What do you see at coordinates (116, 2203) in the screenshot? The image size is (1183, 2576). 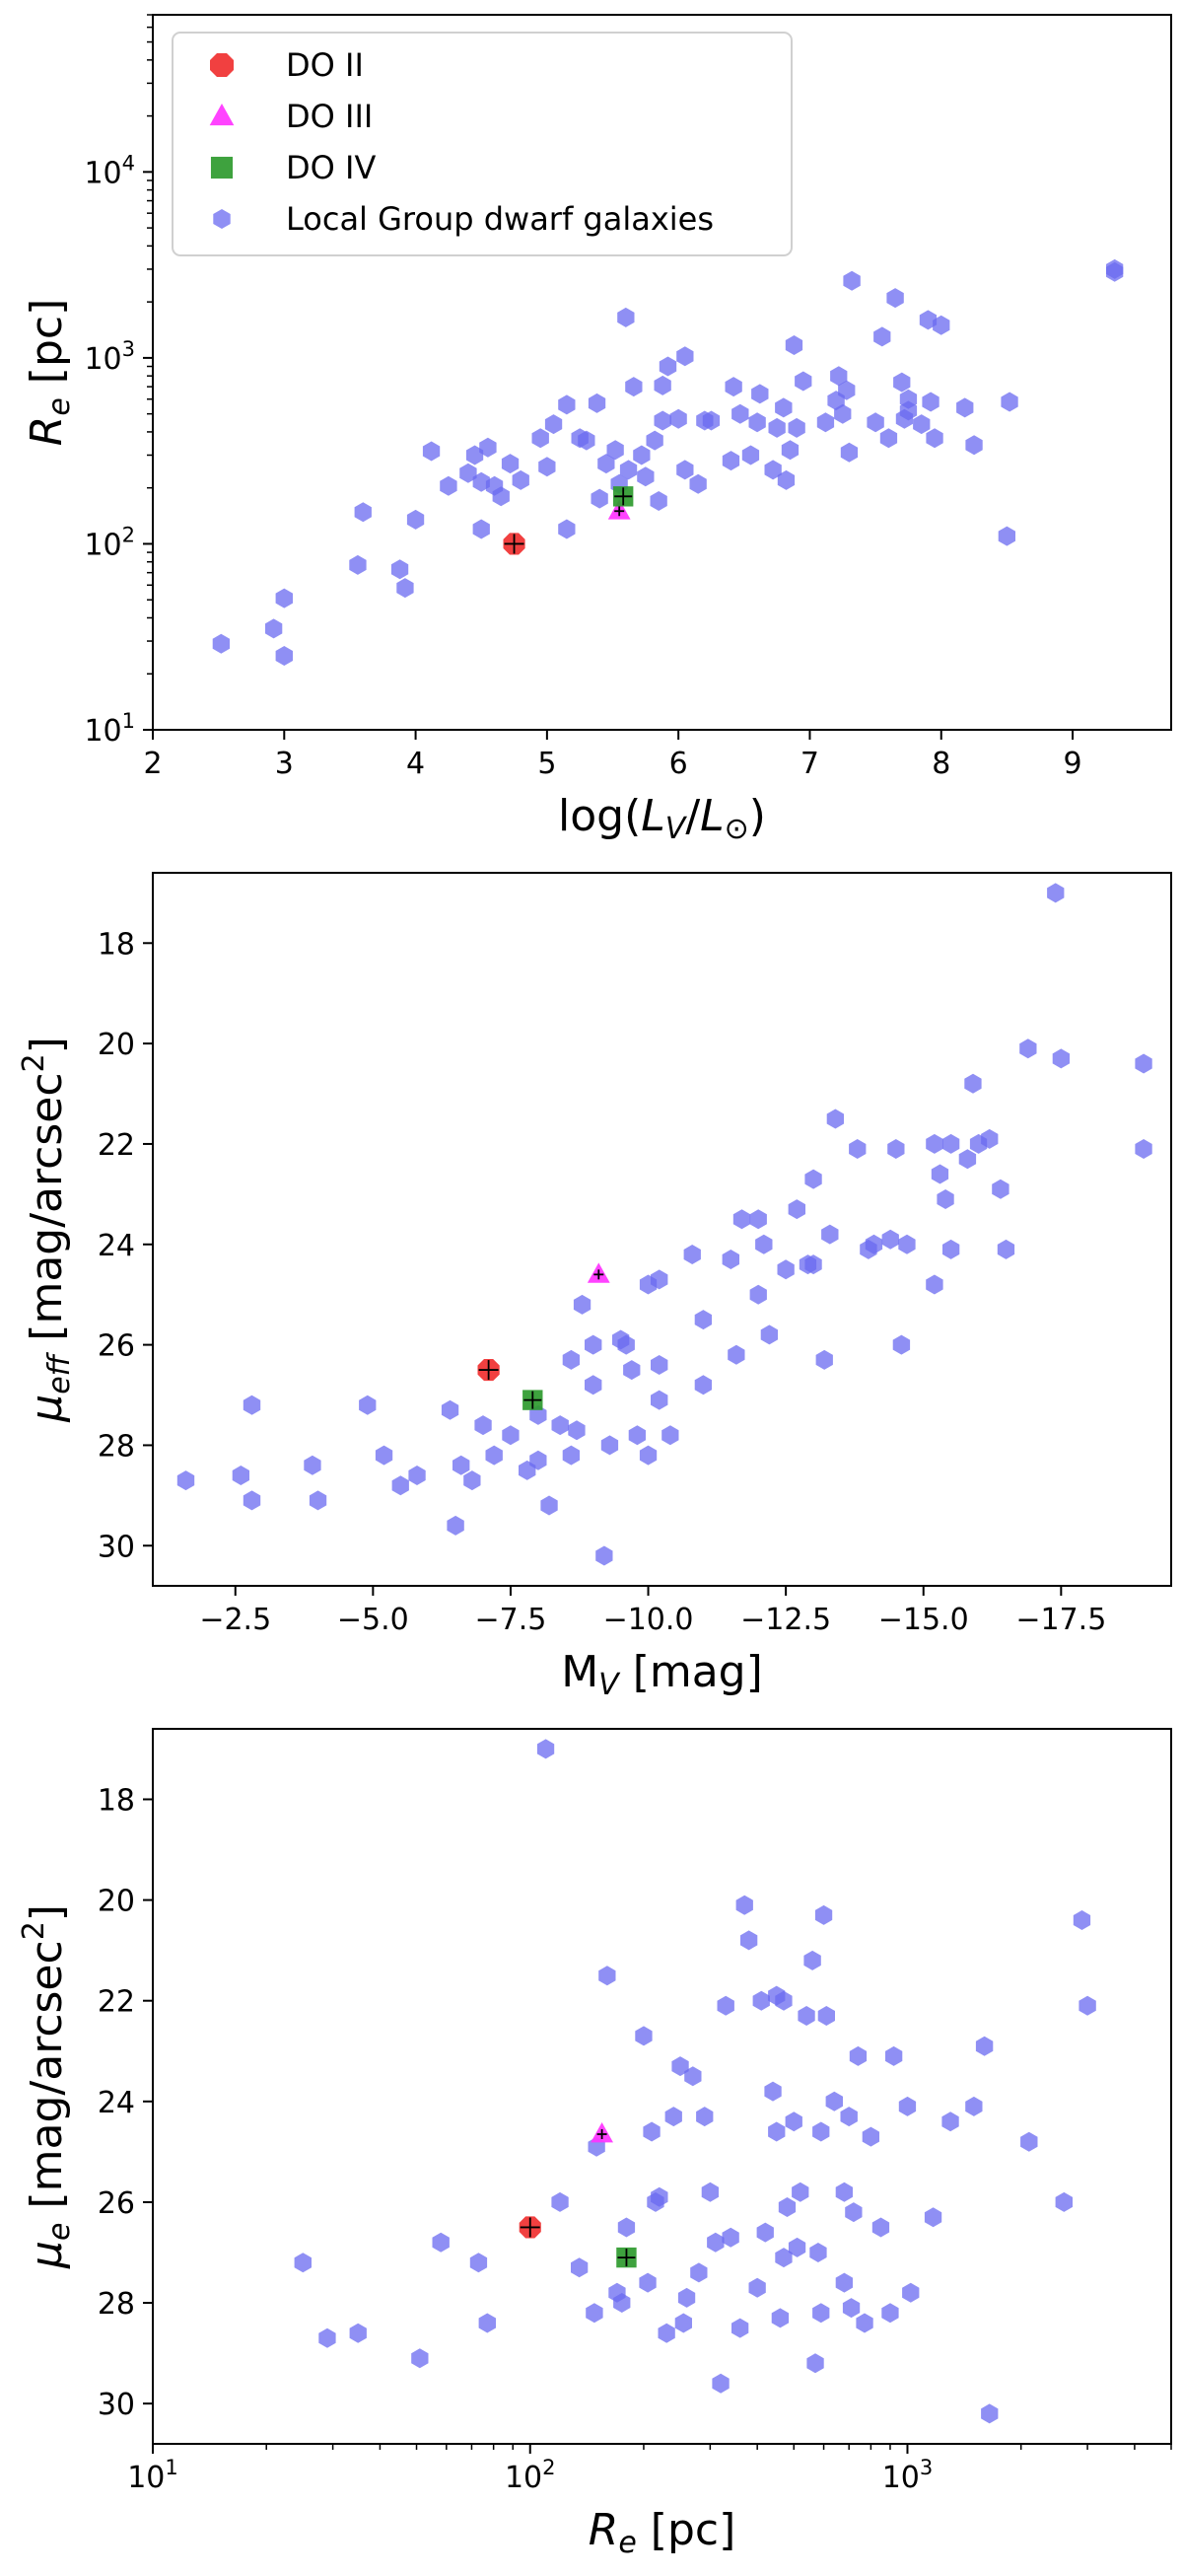 I see `y-tick-label: 26` at bounding box center [116, 2203].